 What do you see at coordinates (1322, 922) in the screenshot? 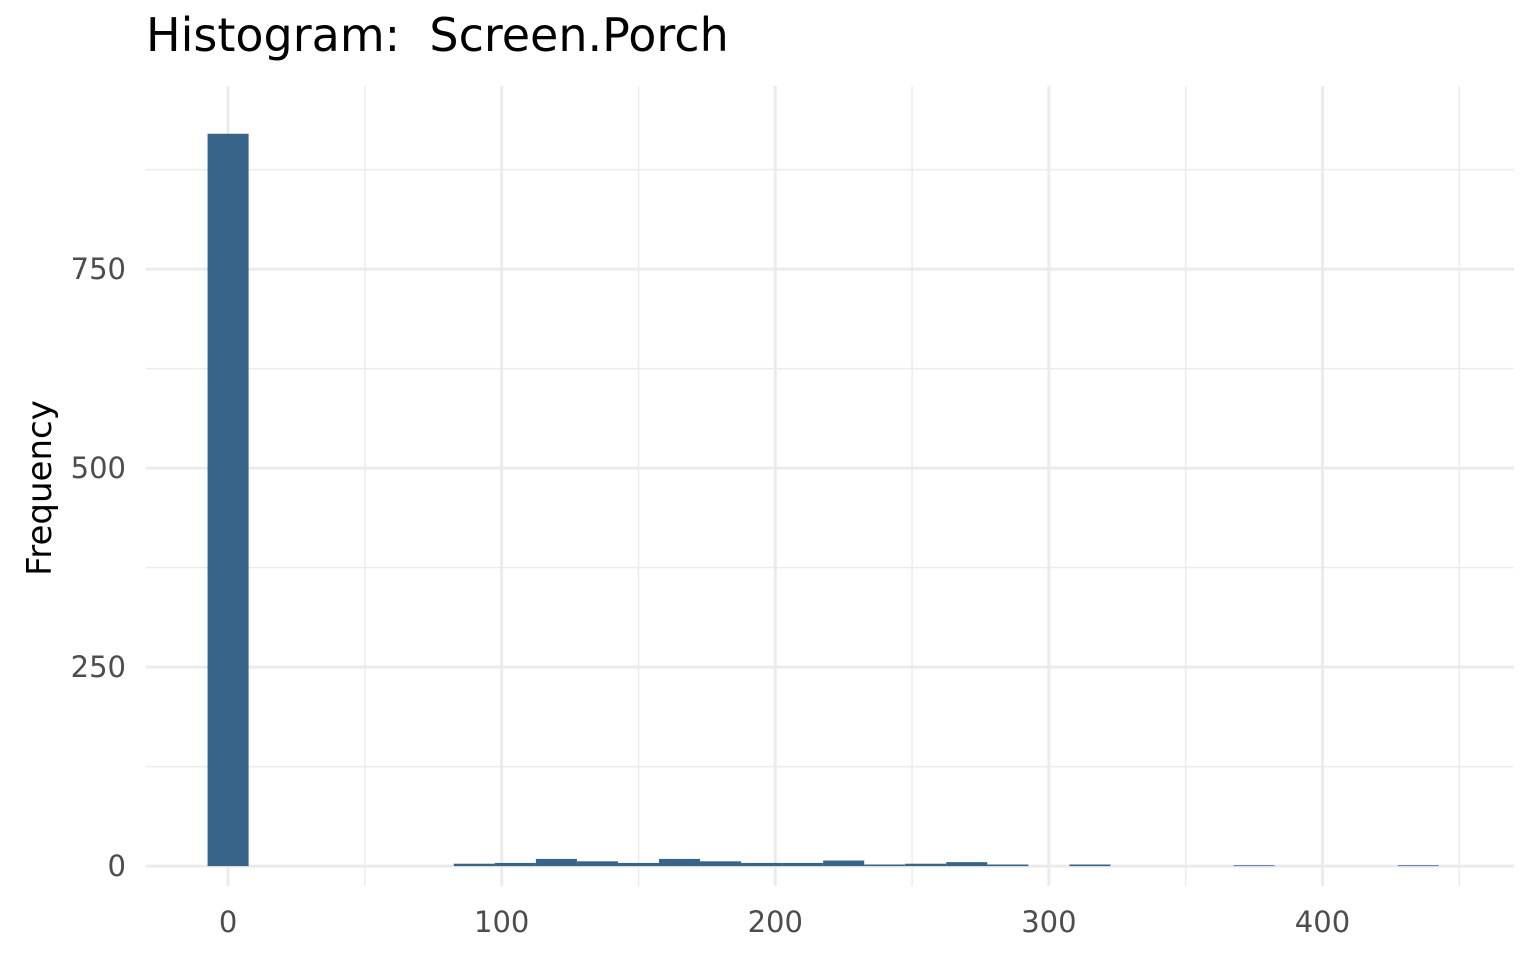
I see `x-tick-label: 400` at bounding box center [1322, 922].